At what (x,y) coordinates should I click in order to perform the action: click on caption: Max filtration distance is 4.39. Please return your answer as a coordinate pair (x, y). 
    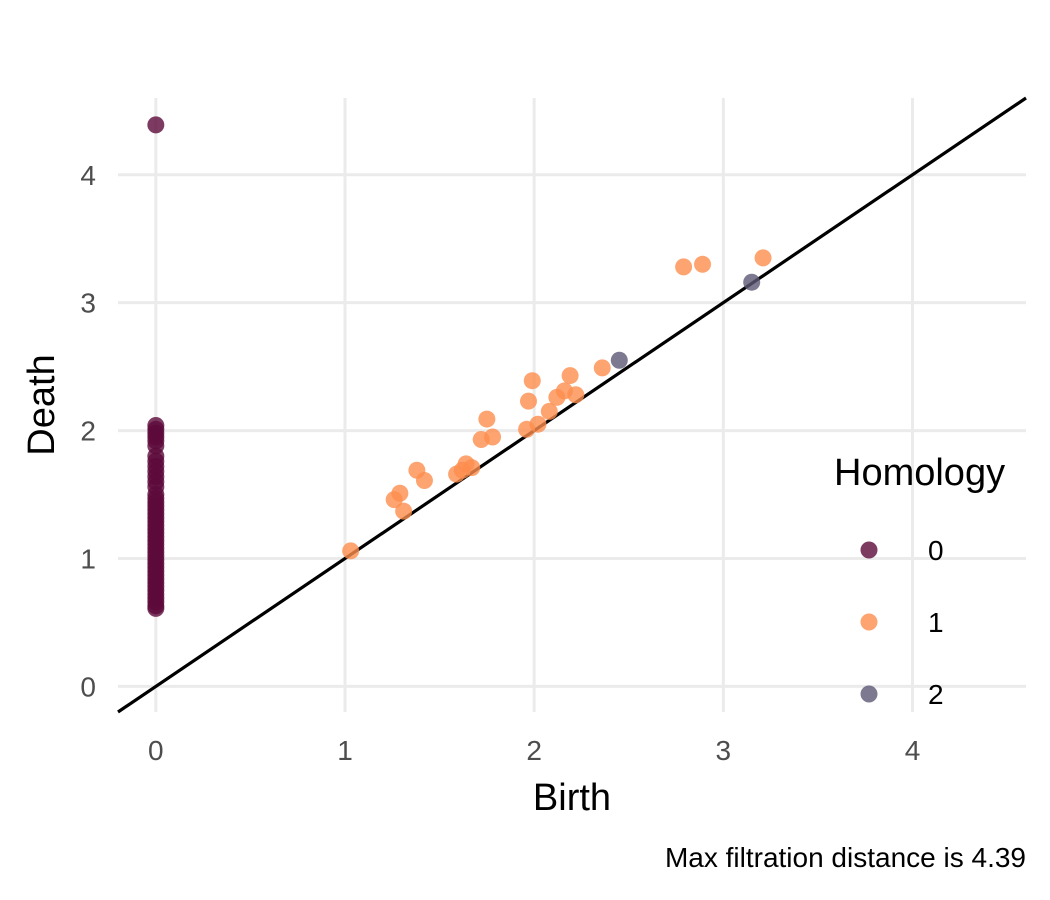
    Looking at the image, I should click on (845, 857).